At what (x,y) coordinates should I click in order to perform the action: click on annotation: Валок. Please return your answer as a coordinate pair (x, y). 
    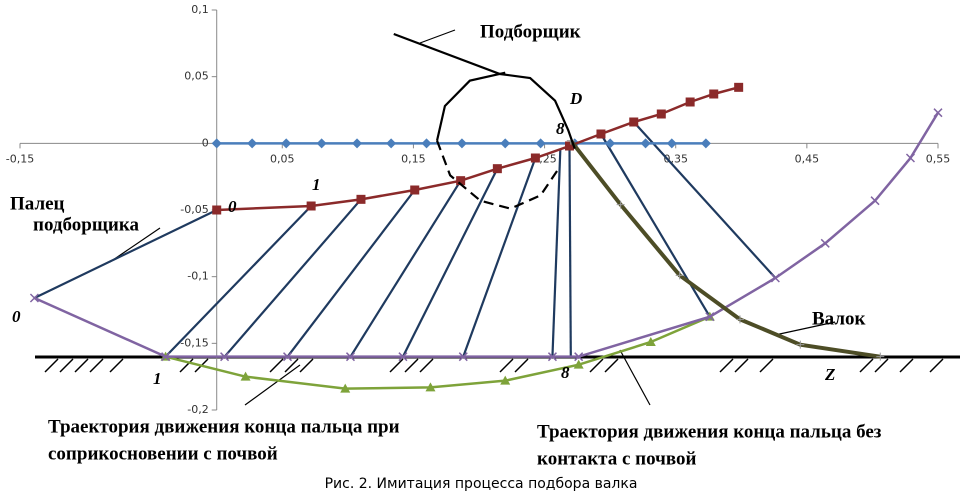
    Looking at the image, I should click on (838, 318).